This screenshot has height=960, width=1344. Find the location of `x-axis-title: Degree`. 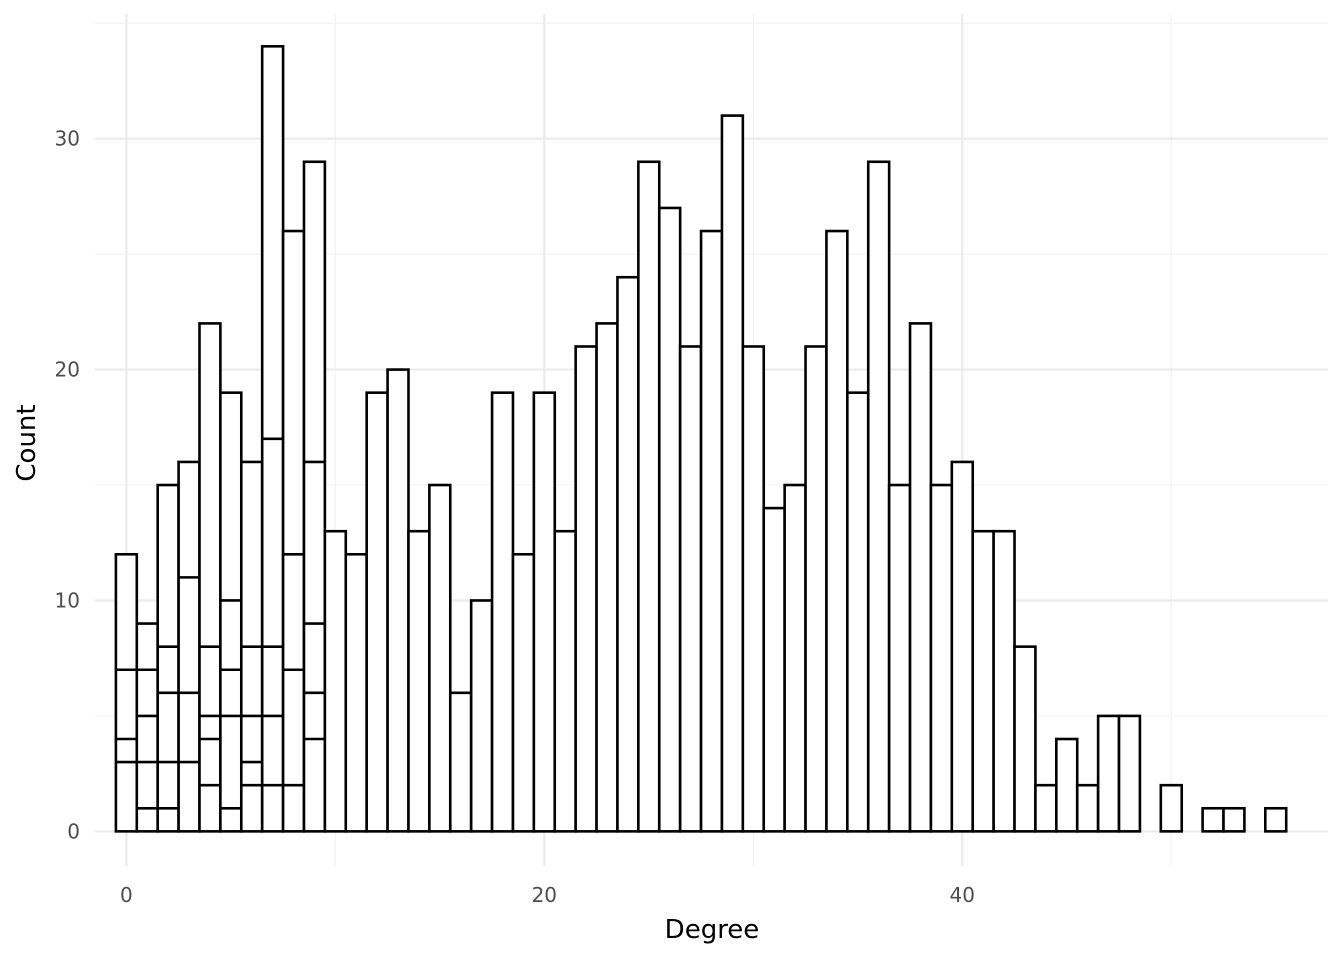

x-axis-title: Degree is located at coordinates (712, 930).